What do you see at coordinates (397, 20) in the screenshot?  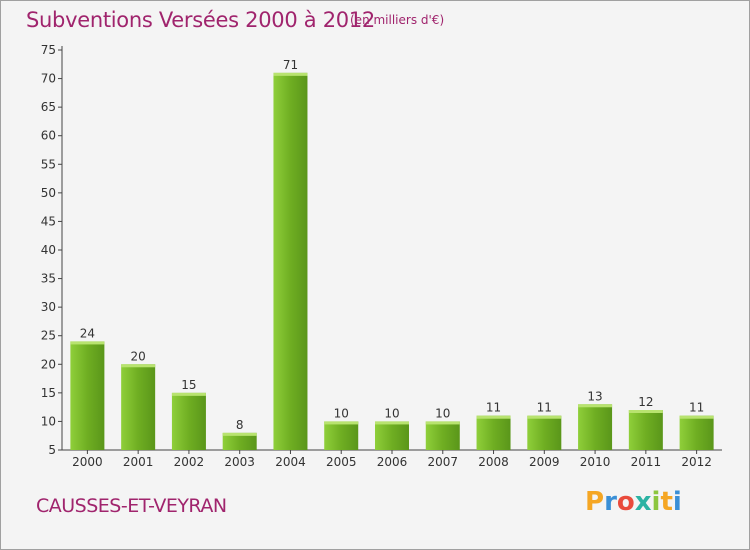 I see `chart-subtitle: (en milliers d'€)` at bounding box center [397, 20].